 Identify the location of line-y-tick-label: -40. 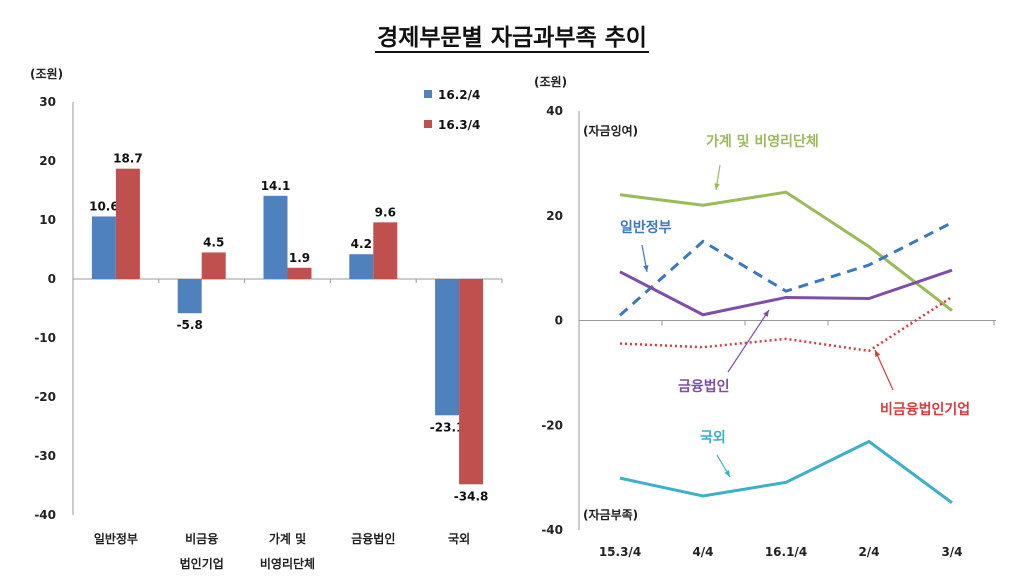
(552, 530).